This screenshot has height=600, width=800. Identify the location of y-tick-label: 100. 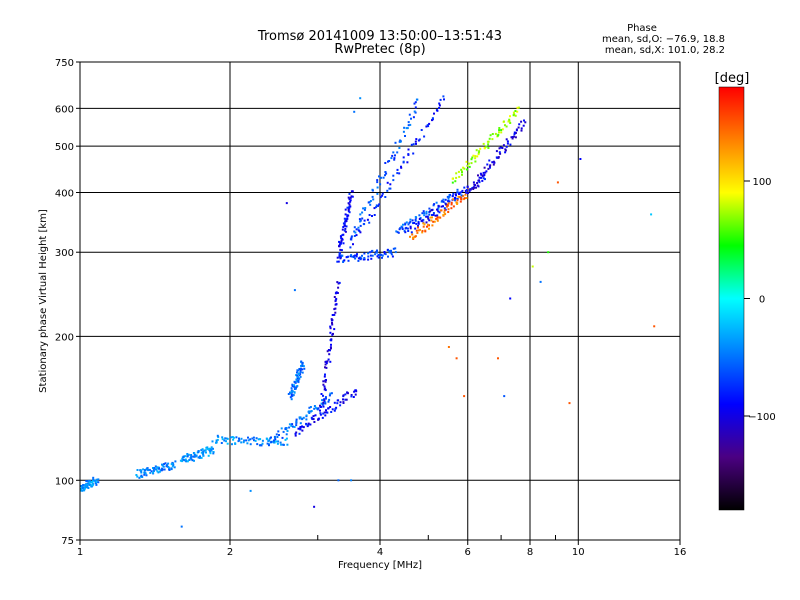
(64, 481).